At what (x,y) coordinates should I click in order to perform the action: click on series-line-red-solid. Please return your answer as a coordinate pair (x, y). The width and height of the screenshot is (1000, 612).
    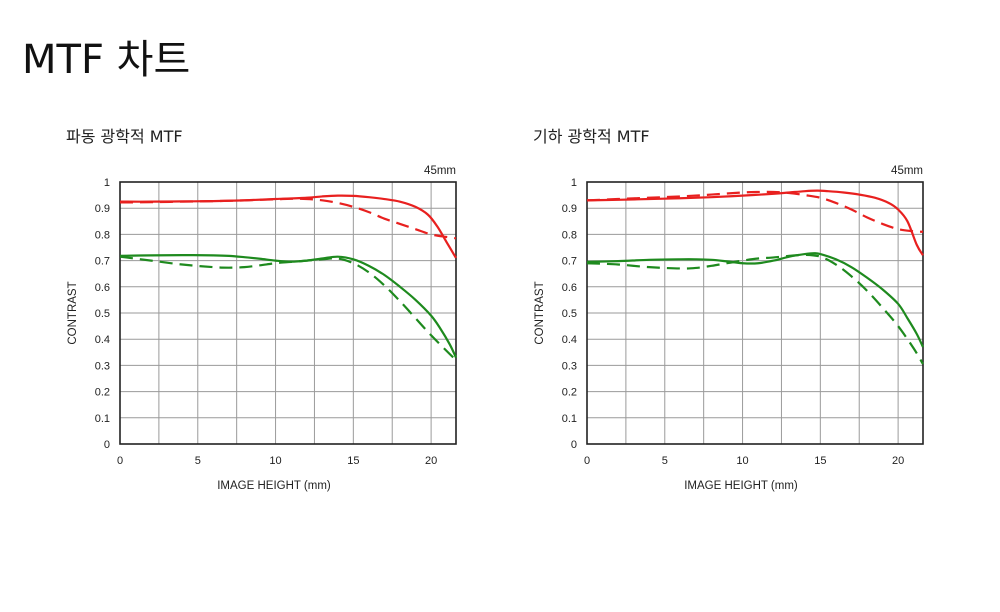
    Looking at the image, I should click on (755, 222).